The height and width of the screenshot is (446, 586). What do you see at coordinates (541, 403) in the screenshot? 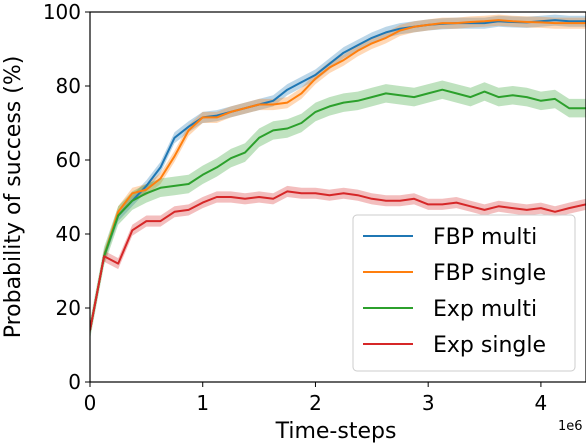
I see `x-tick-label: 4` at bounding box center [541, 403].